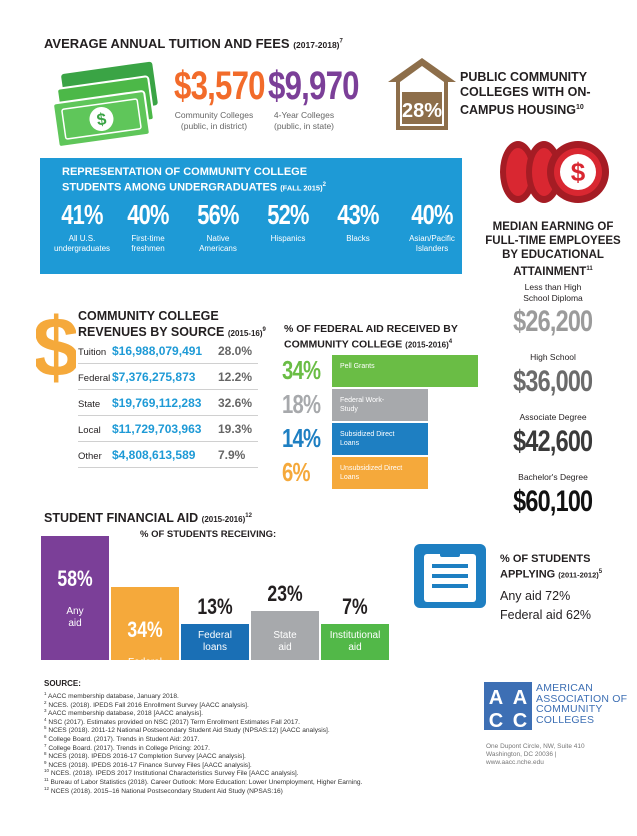 The image size is (637, 836). Describe the element at coordinates (154, 377) in the screenshot. I see `revenue-amount: $7,376,275,873` at that location.